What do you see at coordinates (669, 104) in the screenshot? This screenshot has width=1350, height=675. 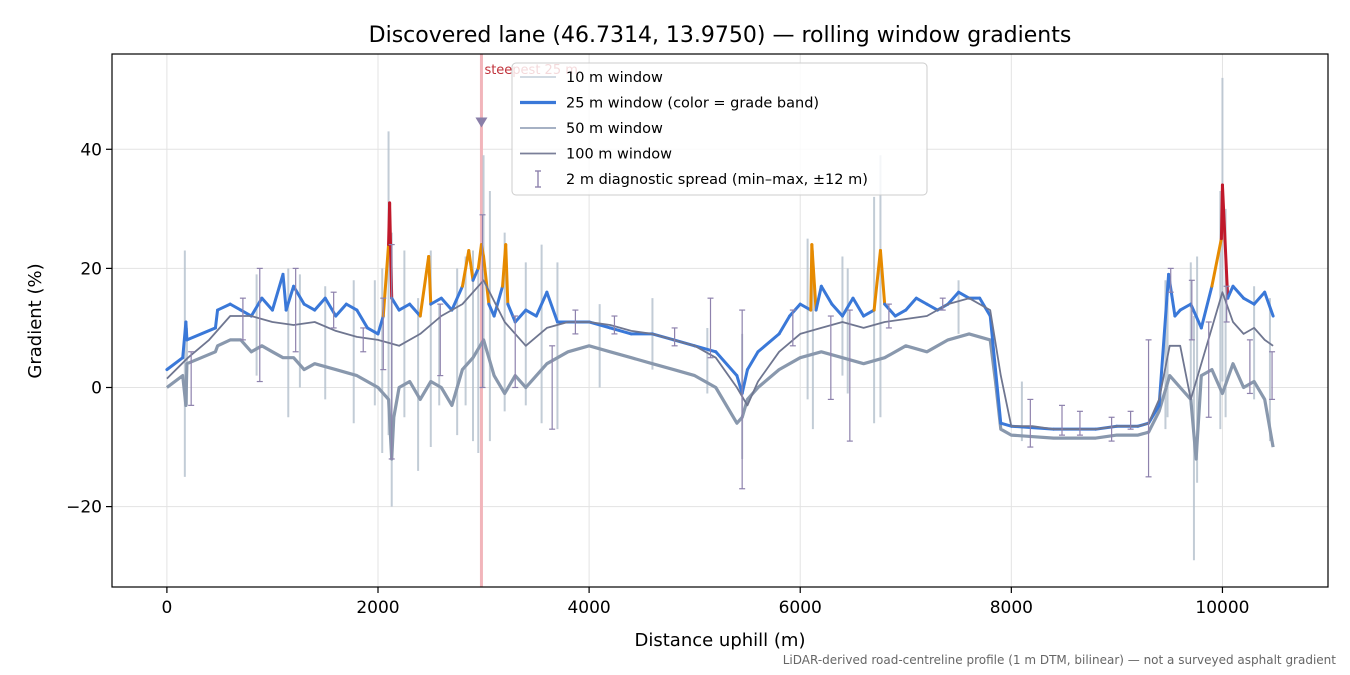 I see `legend-entry: 25 m window (color = grade band)` at bounding box center [669, 104].